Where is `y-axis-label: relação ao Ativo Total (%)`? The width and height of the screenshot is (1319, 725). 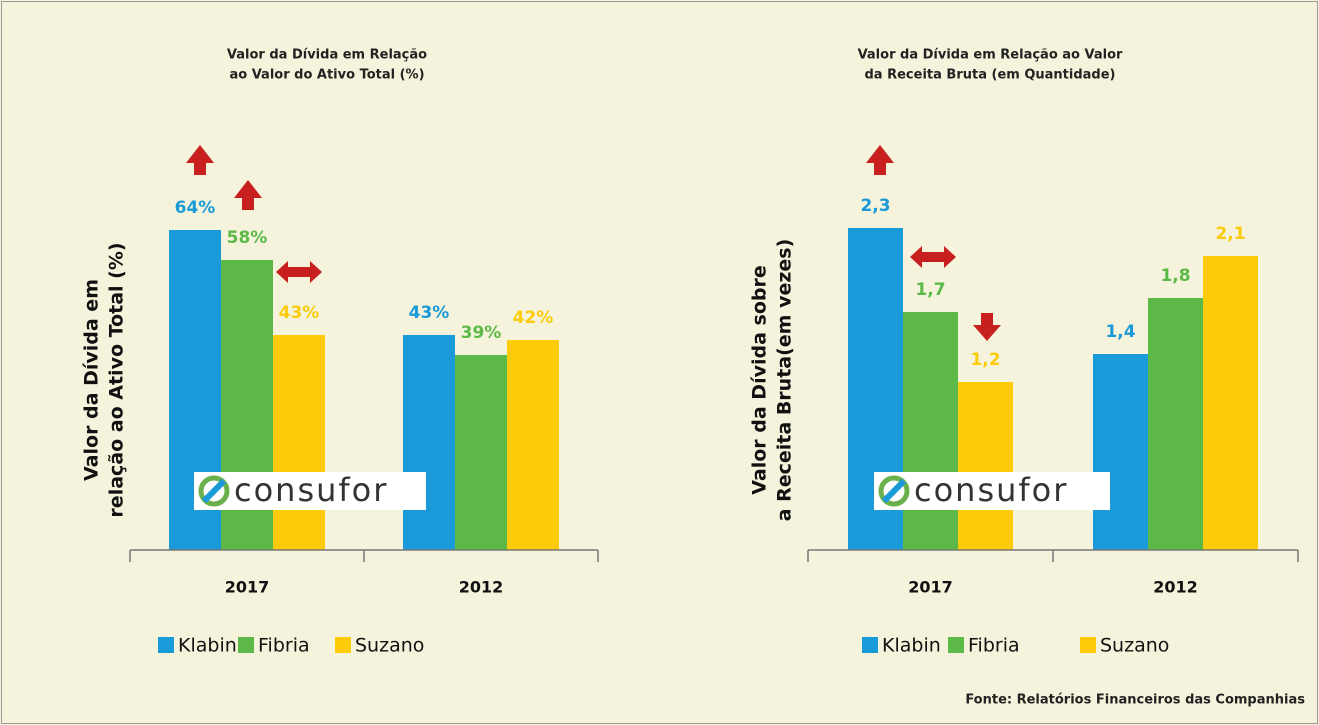
y-axis-label: relação ao Ativo Total (%) is located at coordinates (117, 379).